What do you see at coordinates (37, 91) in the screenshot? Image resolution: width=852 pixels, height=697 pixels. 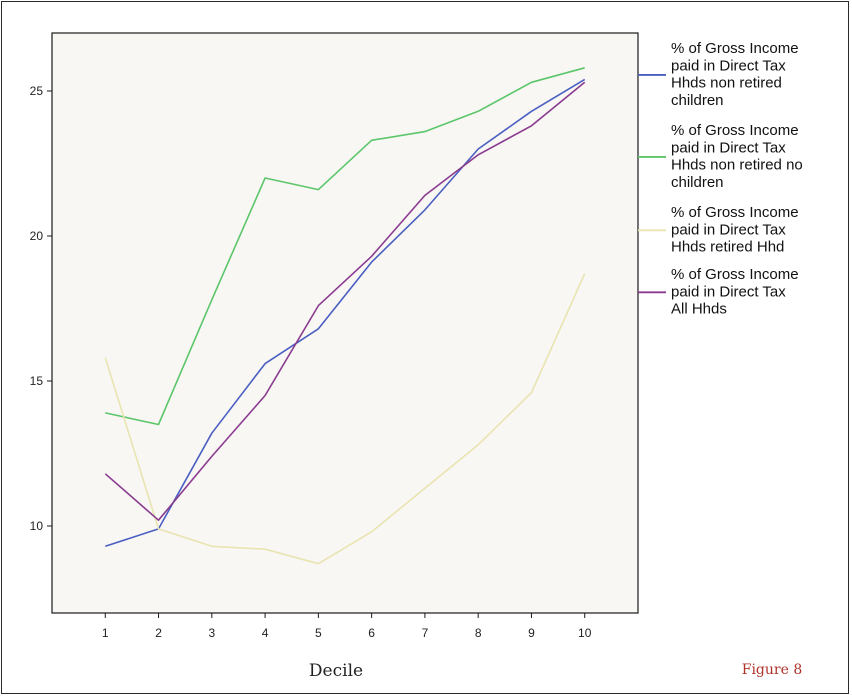 I see `y-tick-label: 25` at bounding box center [37, 91].